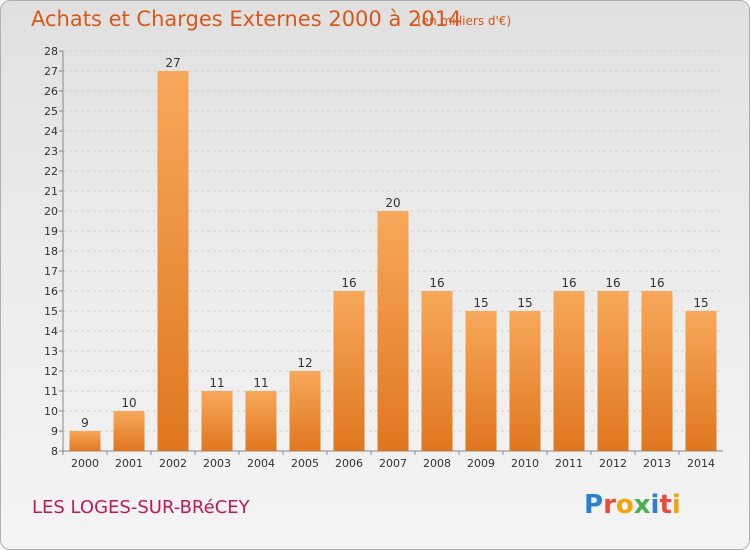 The width and height of the screenshot is (750, 550). What do you see at coordinates (173, 463) in the screenshot?
I see `x-tick-label: 2002` at bounding box center [173, 463].